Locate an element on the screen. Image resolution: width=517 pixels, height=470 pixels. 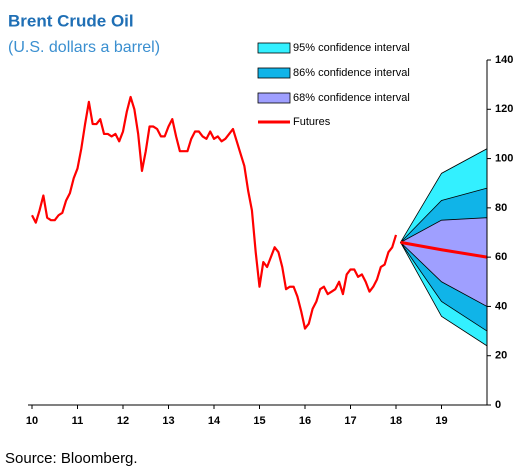
y-tick-label: 120 is located at coordinates (504, 109).